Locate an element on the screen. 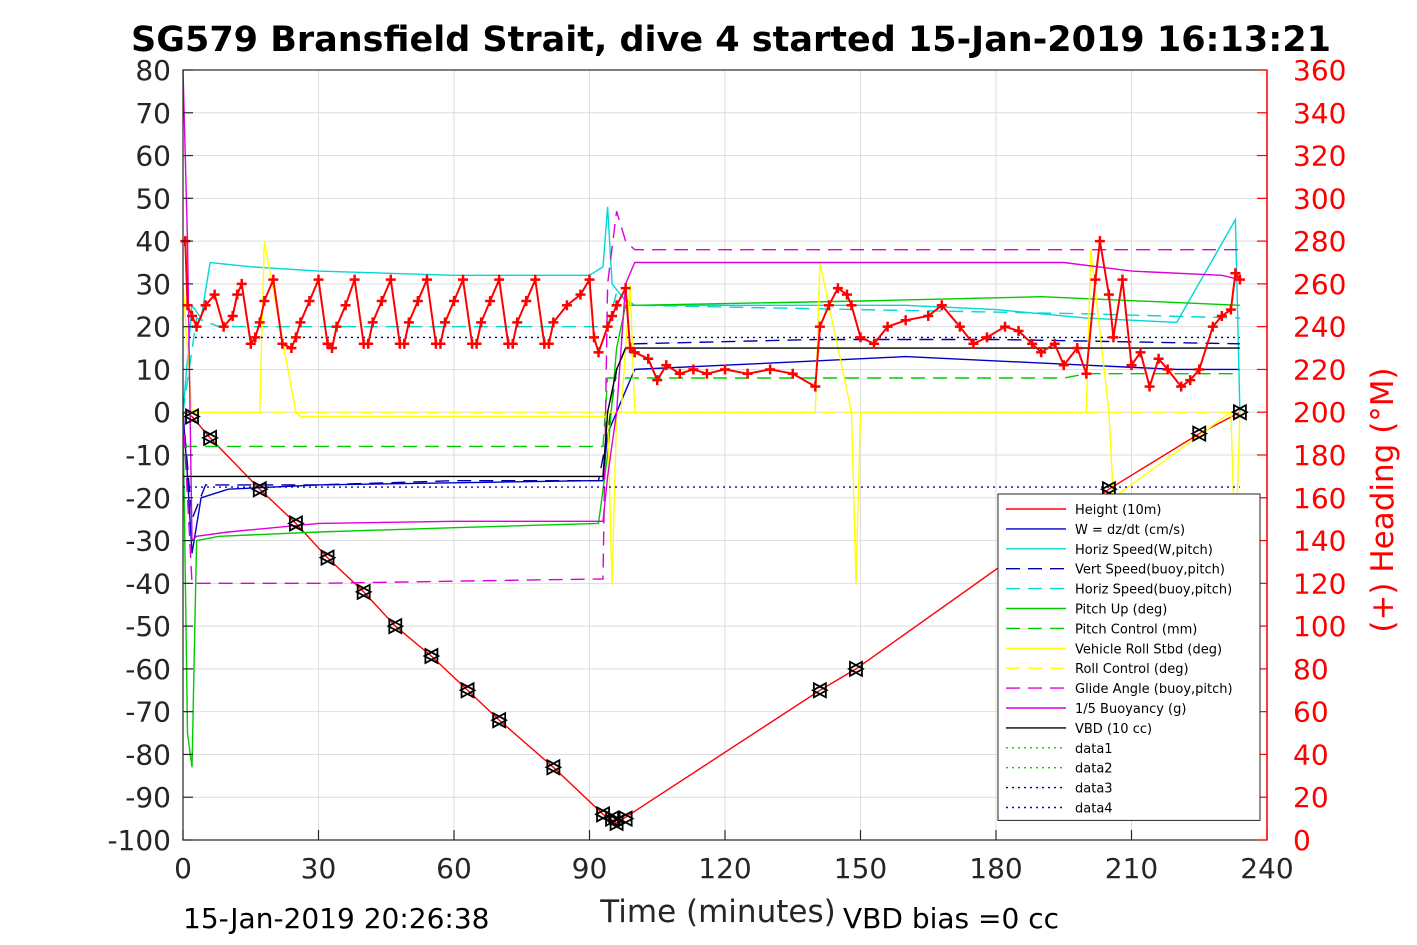 The height and width of the screenshot is (945, 1417). legend-label: data4 is located at coordinates (1094, 809).